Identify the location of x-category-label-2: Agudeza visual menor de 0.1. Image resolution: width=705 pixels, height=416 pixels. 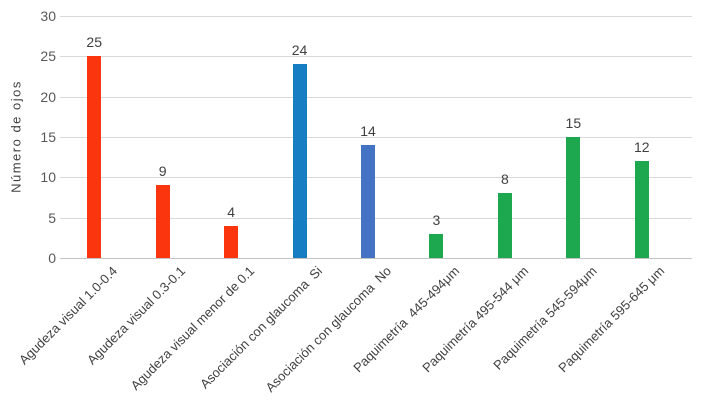
(192, 328).